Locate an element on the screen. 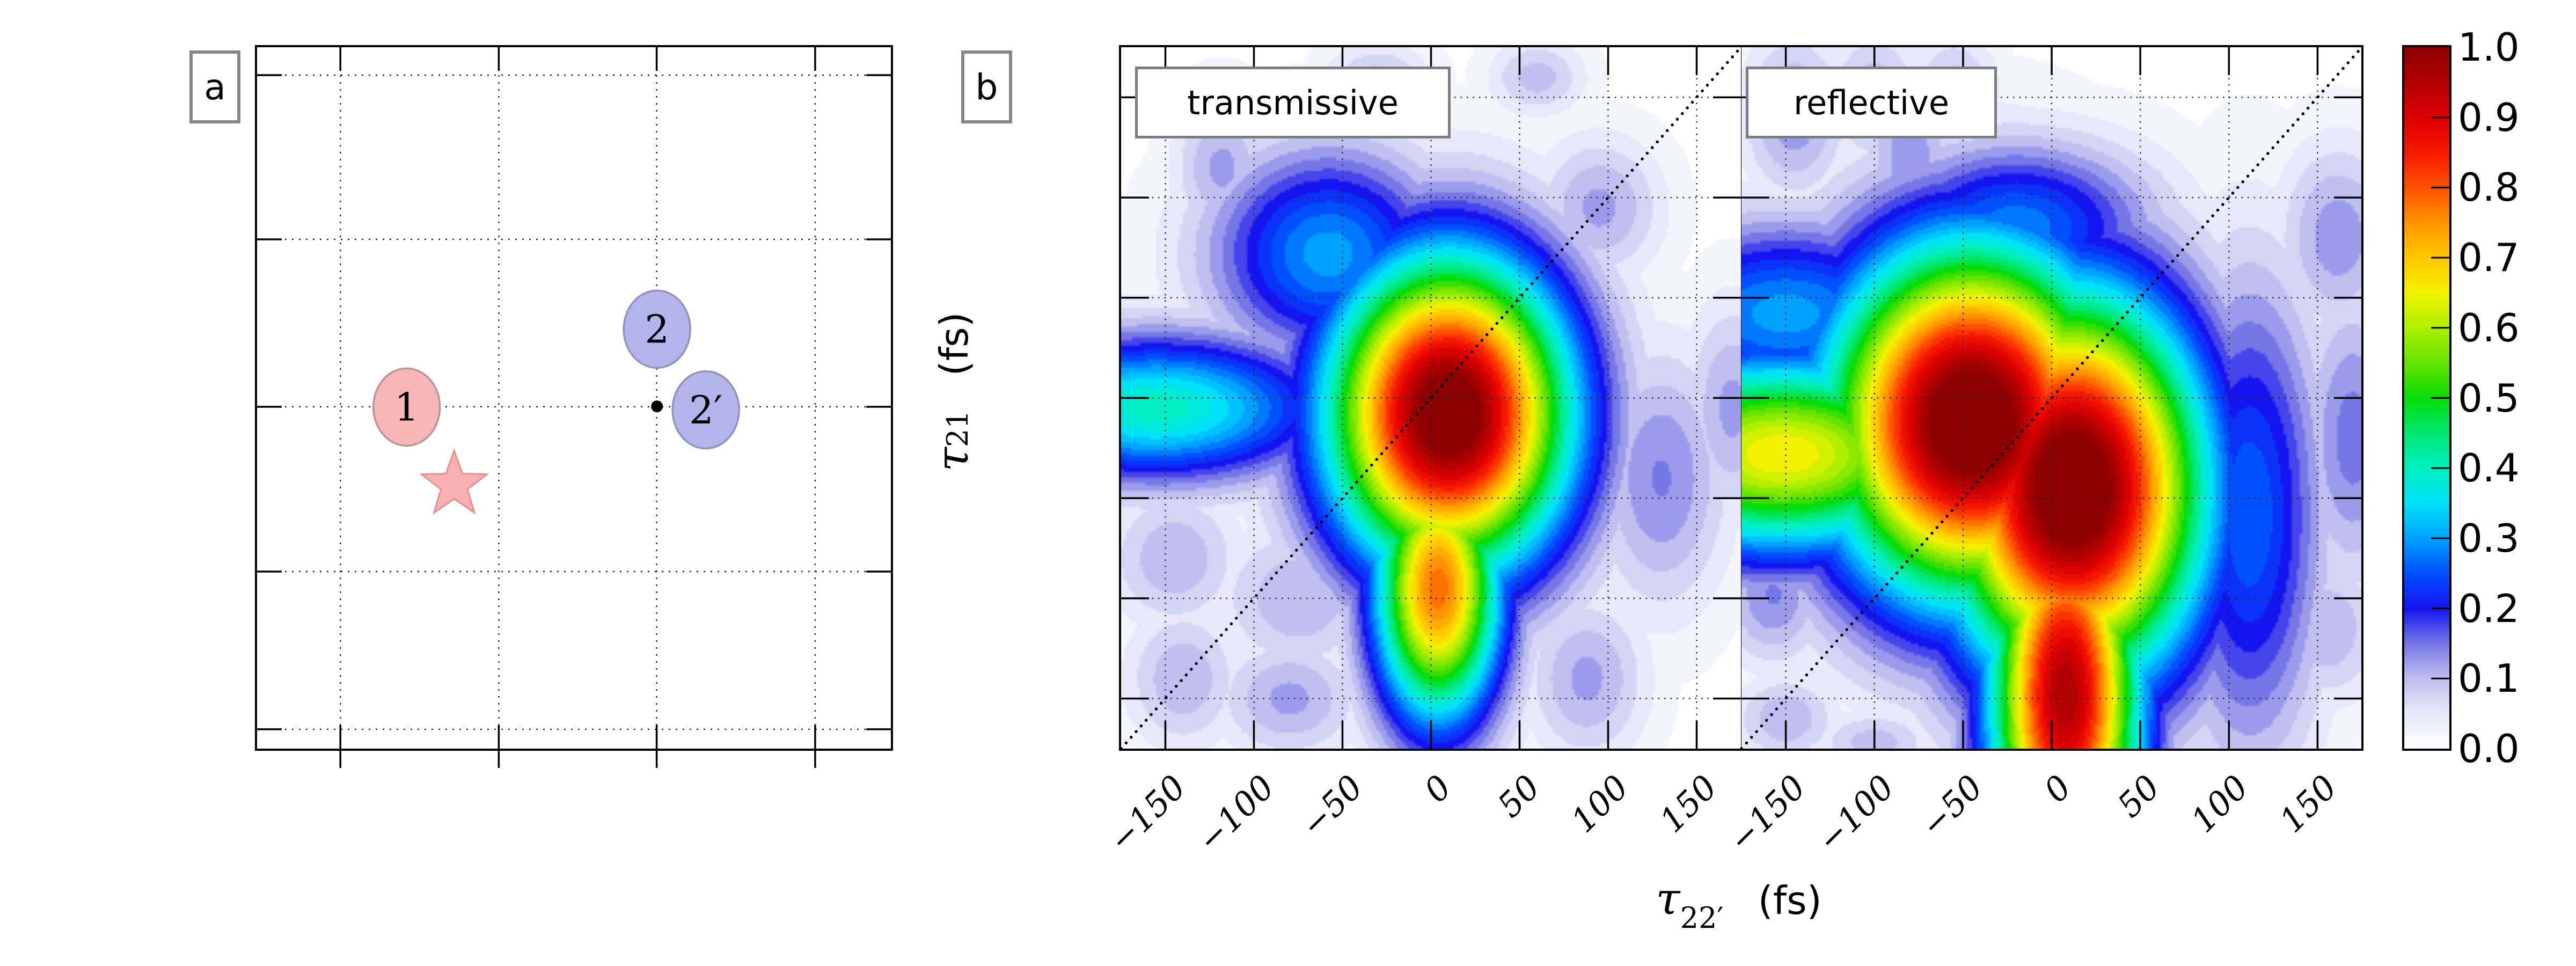 This screenshot has height=966, width=2576. x-tick-label-transmissive: −150 is located at coordinates (1147, 813).